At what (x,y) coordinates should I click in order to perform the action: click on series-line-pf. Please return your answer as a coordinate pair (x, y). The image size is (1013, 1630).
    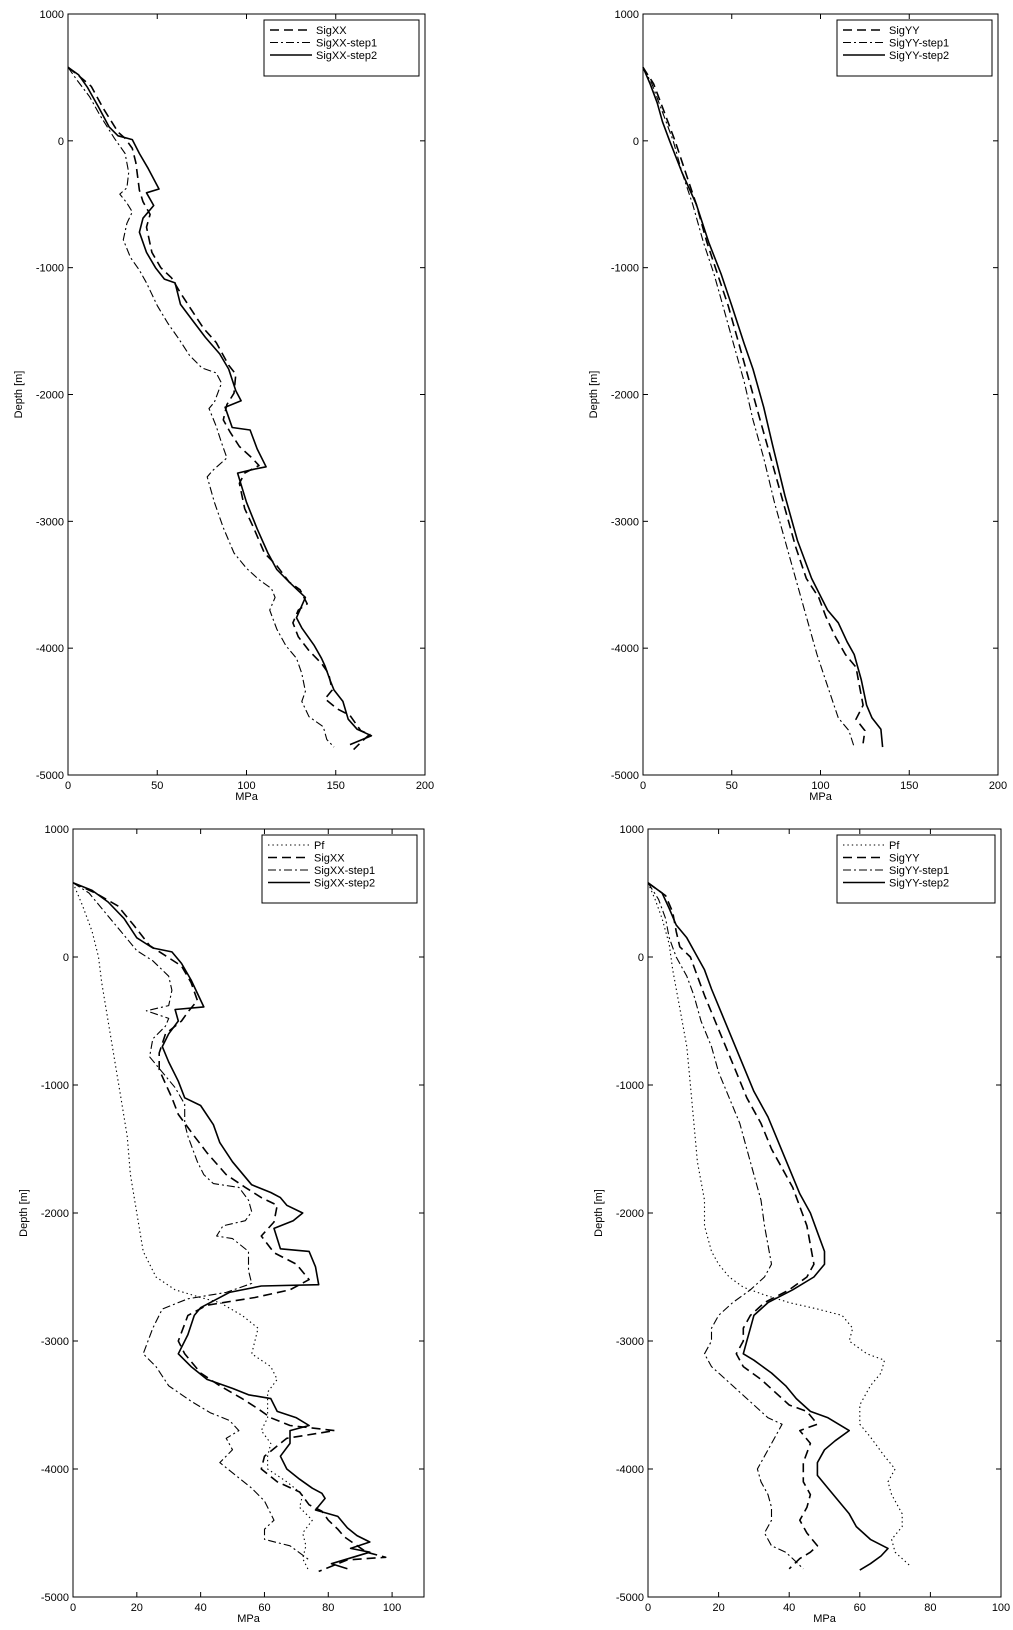
    Looking at the image, I should click on (778, 1224).